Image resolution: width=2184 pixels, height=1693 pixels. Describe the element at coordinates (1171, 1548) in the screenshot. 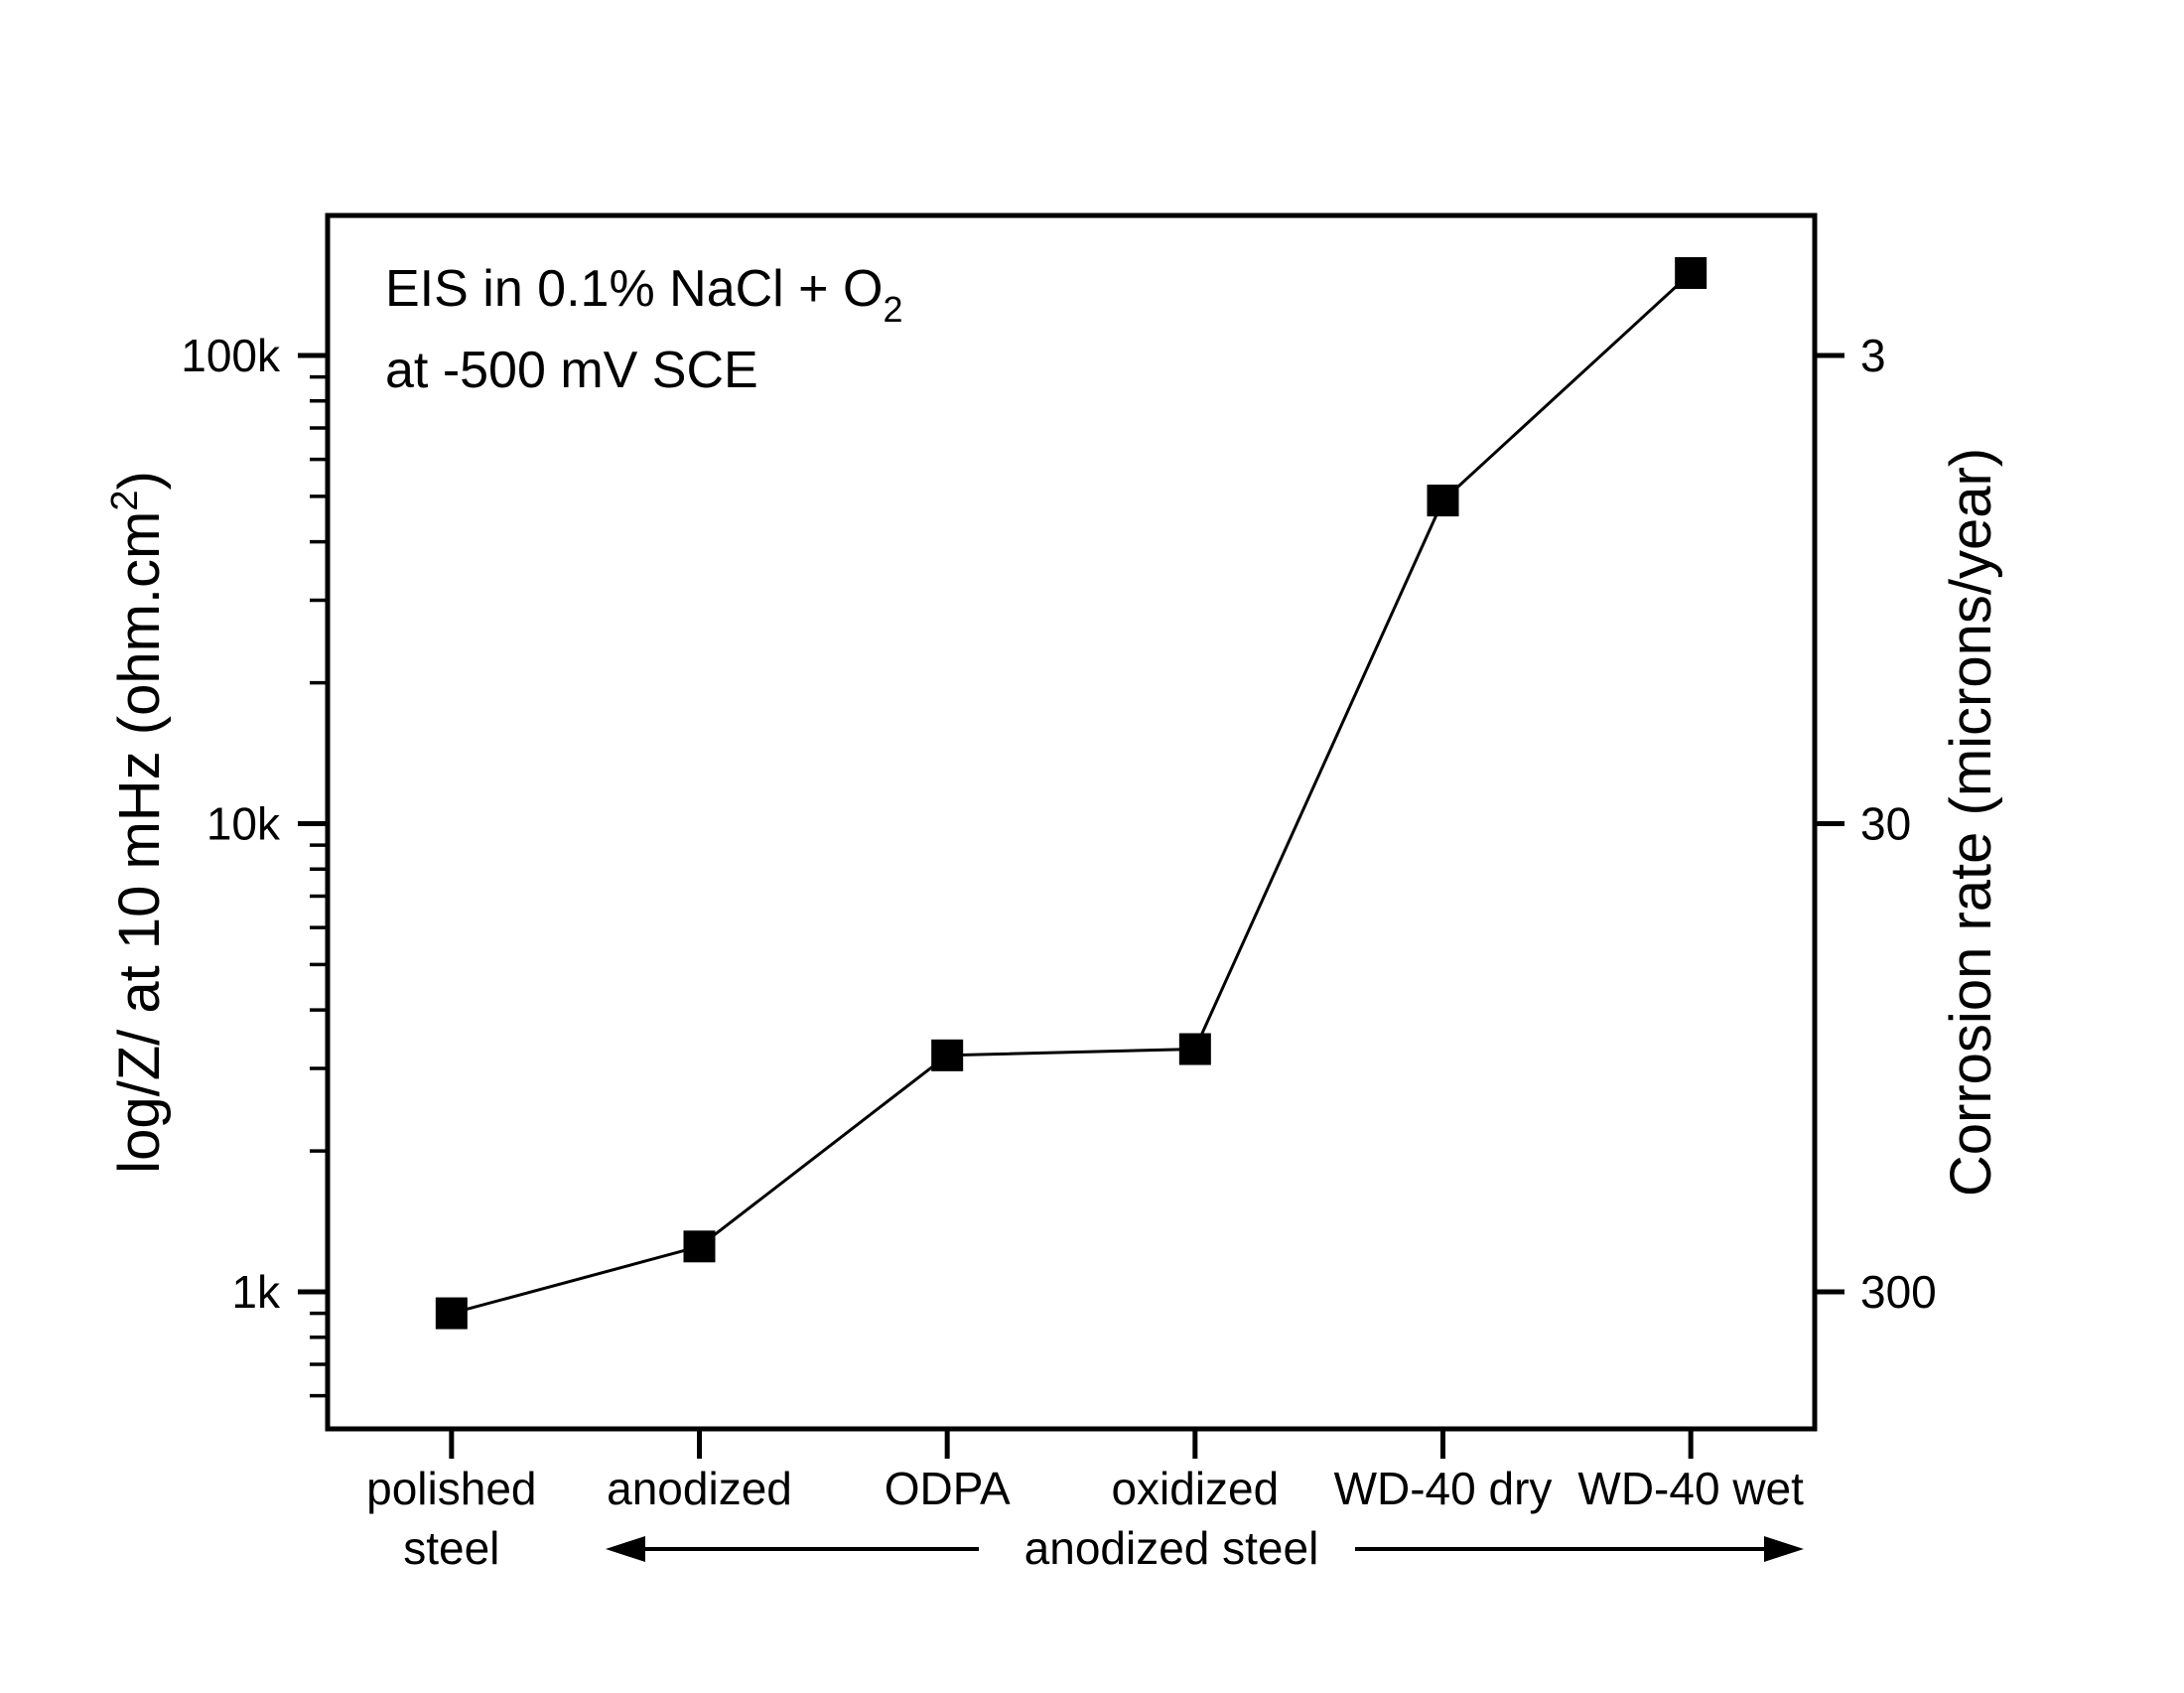

I see `group-label-anodized-steel: anodized steel` at that location.